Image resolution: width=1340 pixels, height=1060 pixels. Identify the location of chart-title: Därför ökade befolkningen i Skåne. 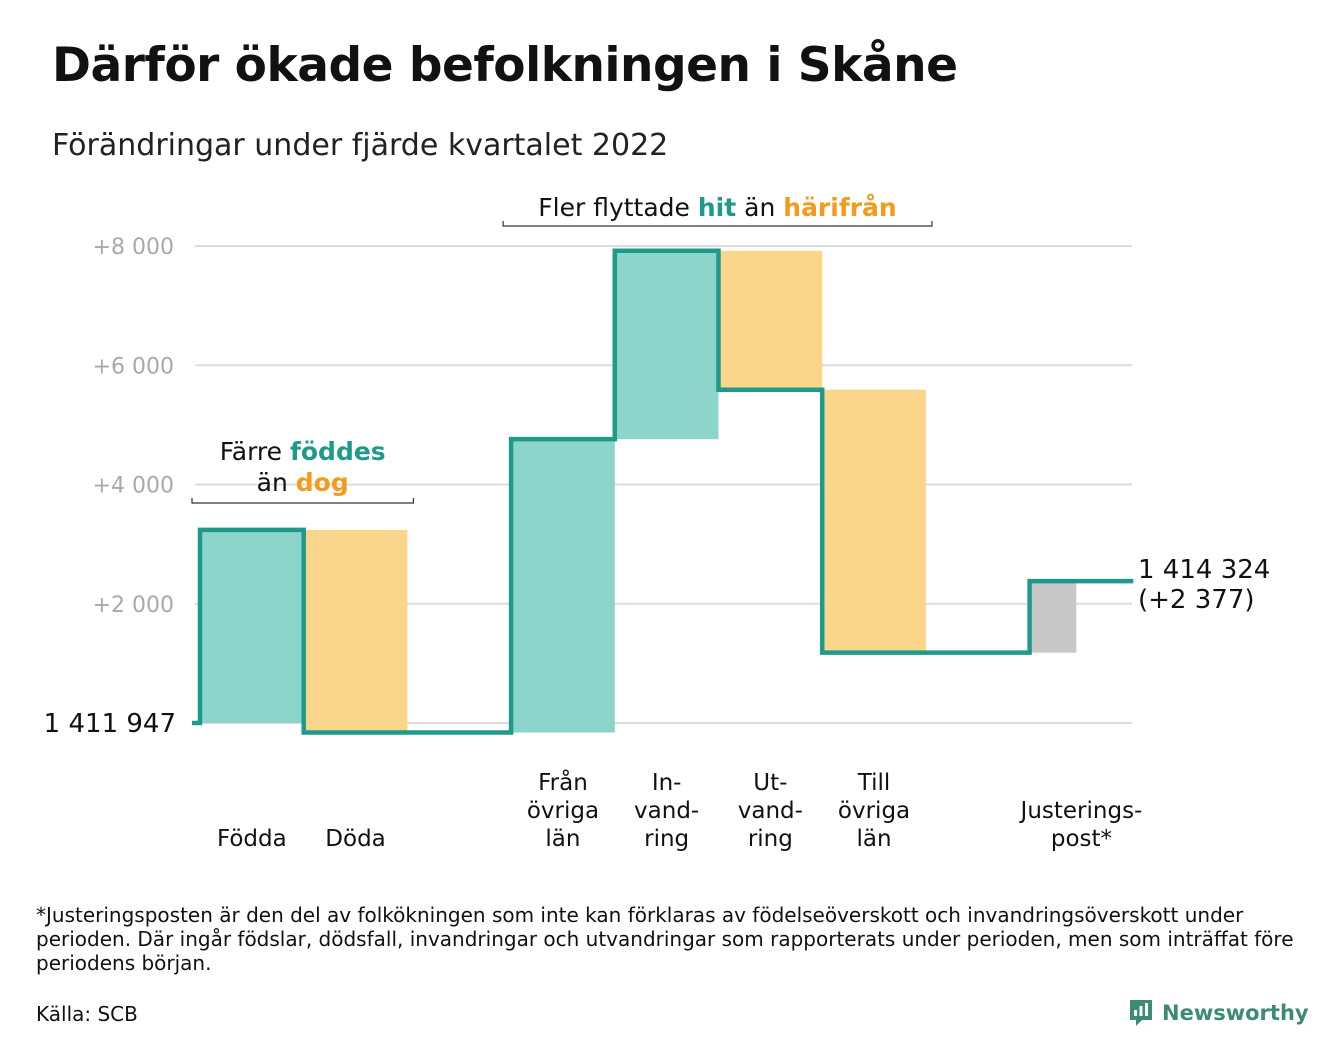
(505, 65).